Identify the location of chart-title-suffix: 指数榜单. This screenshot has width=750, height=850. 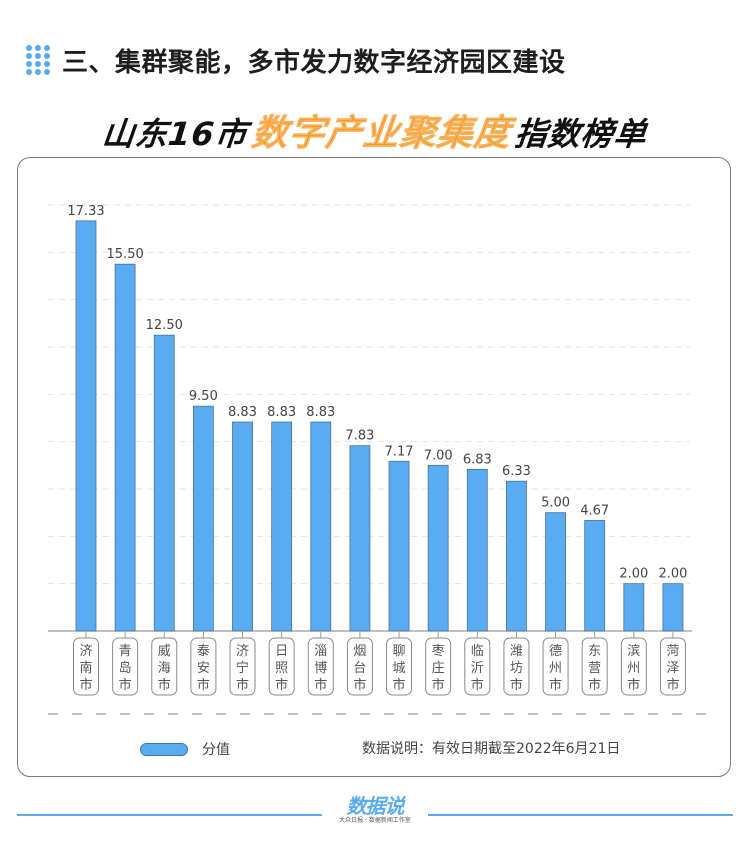
(580, 134).